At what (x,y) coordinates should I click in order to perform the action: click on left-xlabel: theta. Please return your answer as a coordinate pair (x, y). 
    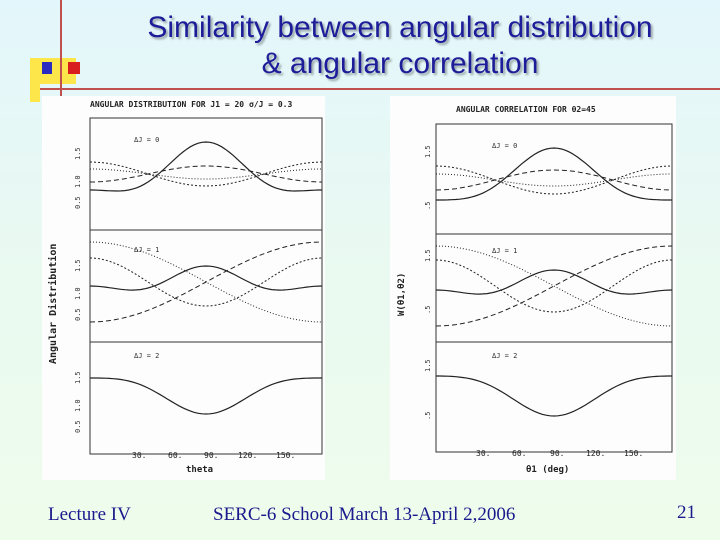
    Looking at the image, I should click on (199, 470).